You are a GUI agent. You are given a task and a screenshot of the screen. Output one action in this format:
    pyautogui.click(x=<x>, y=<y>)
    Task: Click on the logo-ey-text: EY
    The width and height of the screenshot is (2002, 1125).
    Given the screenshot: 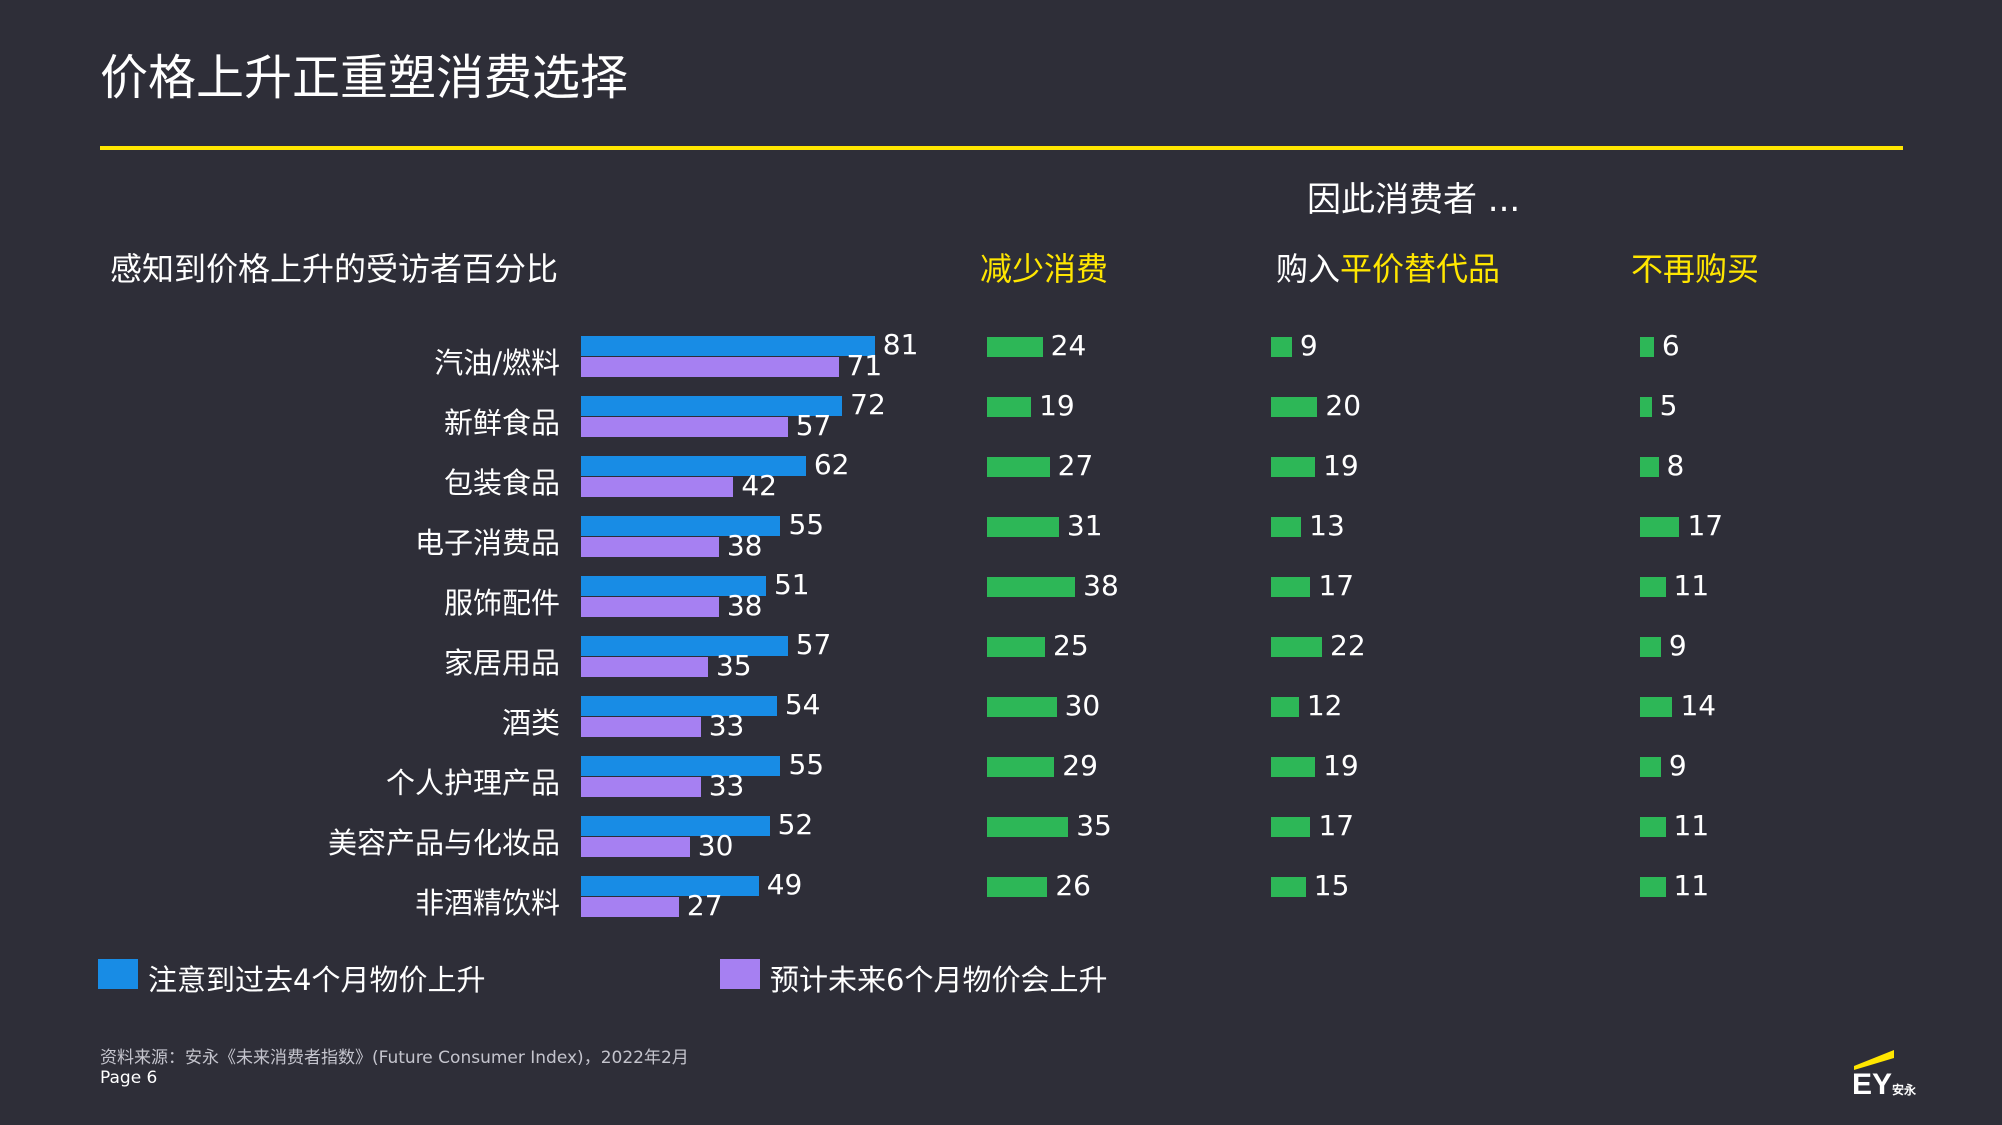 What is the action you would take?
    pyautogui.click(x=1872, y=1084)
    